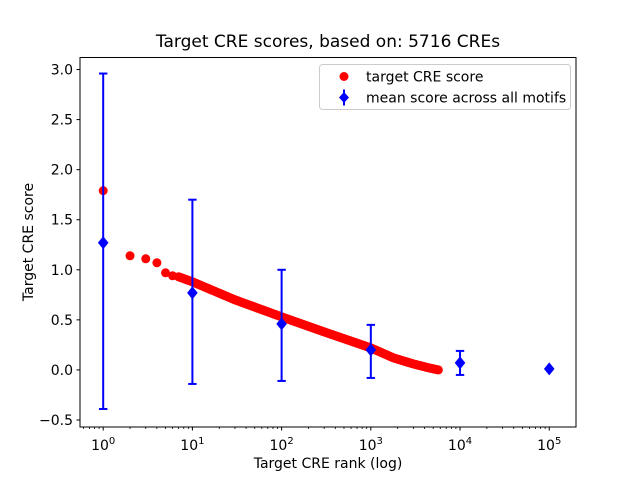 This screenshot has height=485, width=640. I want to click on y-tick-label: 1.5, so click(62, 221).